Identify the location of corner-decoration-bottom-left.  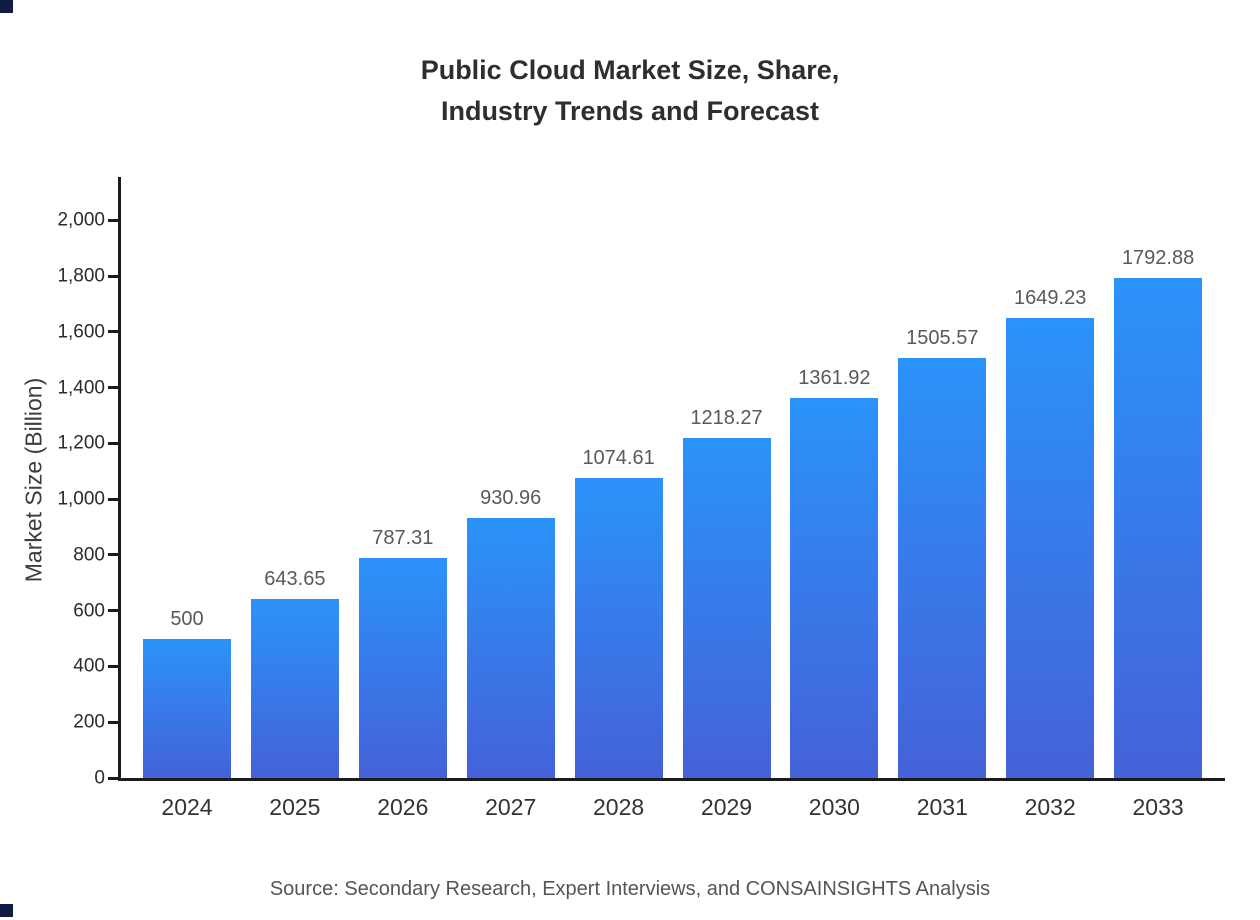
(6, 910).